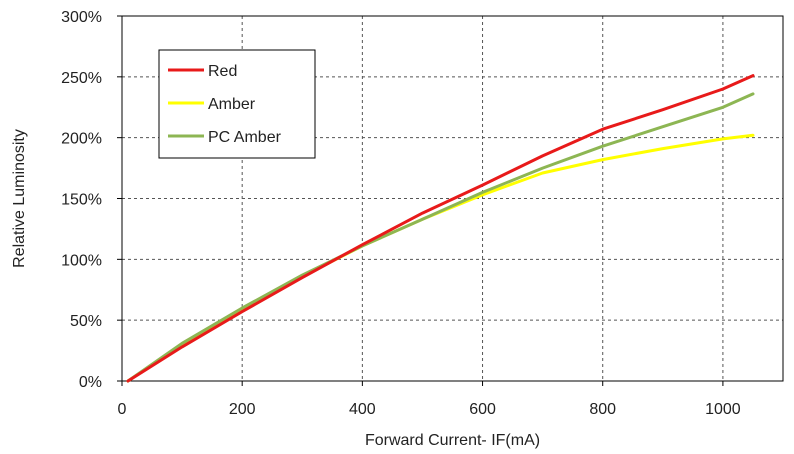 This screenshot has height=454, width=794. I want to click on y-tick-label: 100%, so click(81, 260).